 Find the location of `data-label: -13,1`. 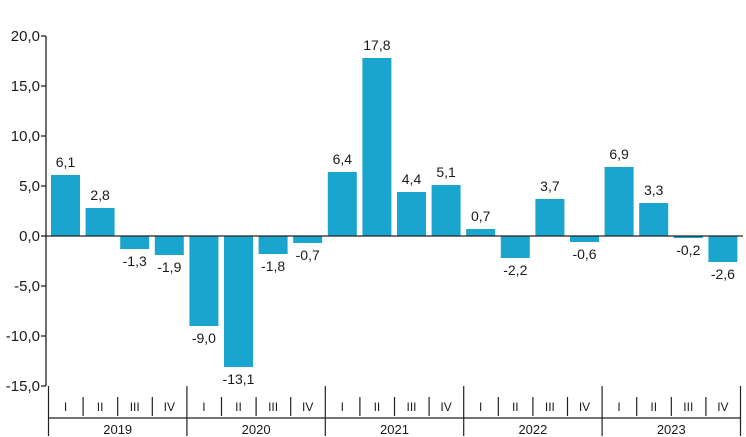

data-label: -13,1 is located at coordinates (239, 379).